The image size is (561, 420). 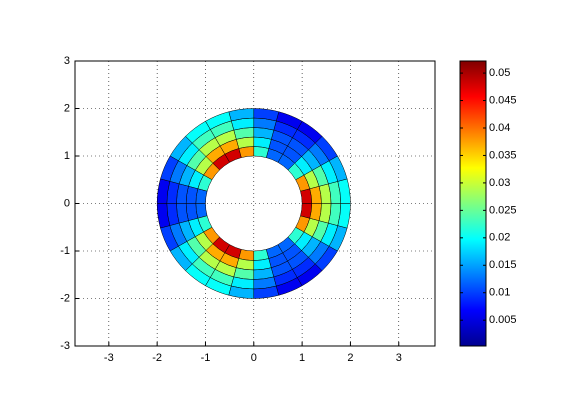 What do you see at coordinates (67, 203) in the screenshot?
I see `y-tick-label: 0` at bounding box center [67, 203].